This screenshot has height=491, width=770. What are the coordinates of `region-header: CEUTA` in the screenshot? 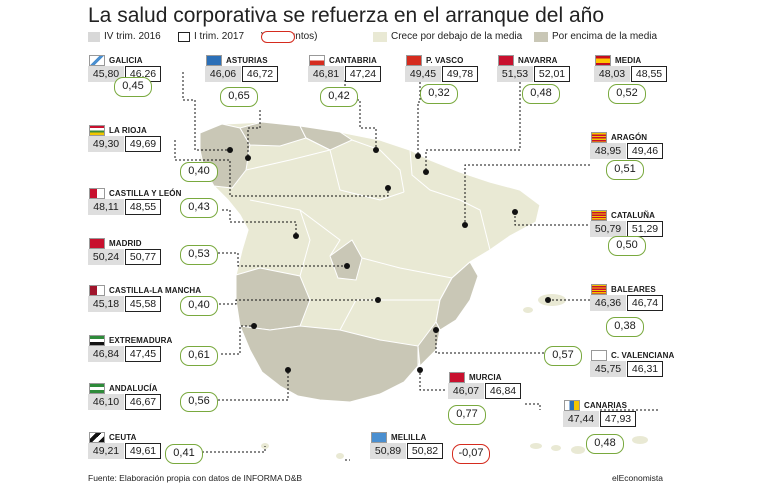 It's located at (112, 437).